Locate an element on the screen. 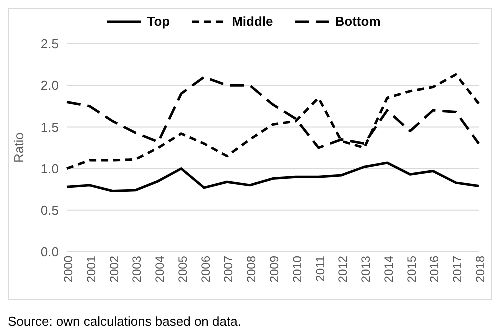 This screenshot has height=334, width=500. x-tick-label: 2005 is located at coordinates (183, 269).